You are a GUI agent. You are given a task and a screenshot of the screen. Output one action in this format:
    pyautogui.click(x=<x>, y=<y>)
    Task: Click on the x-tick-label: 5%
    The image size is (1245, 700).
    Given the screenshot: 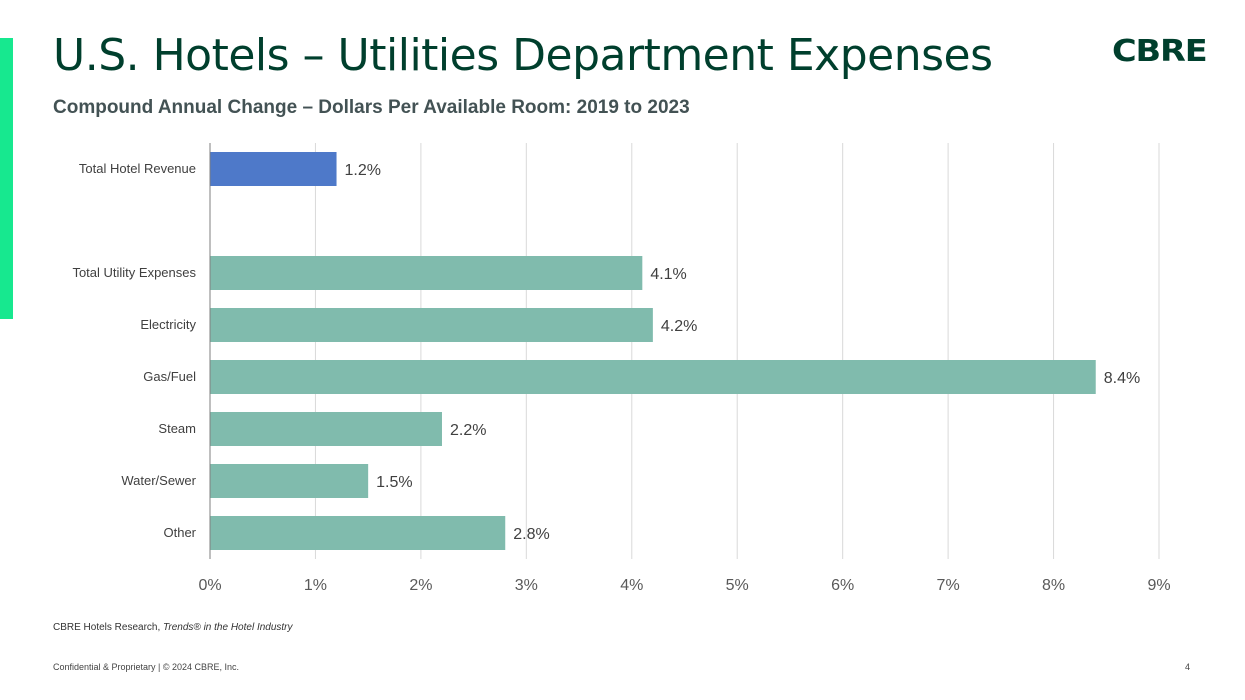 What is the action you would take?
    pyautogui.click(x=737, y=585)
    